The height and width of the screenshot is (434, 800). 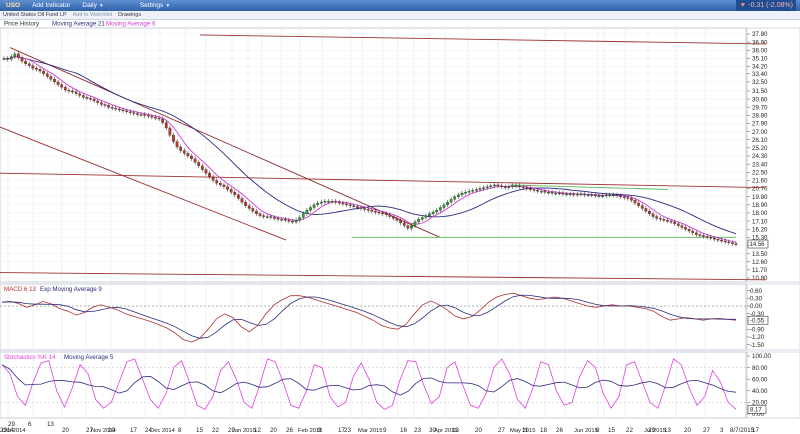 I want to click on x-tick-label: 22, so click(x=215, y=430).